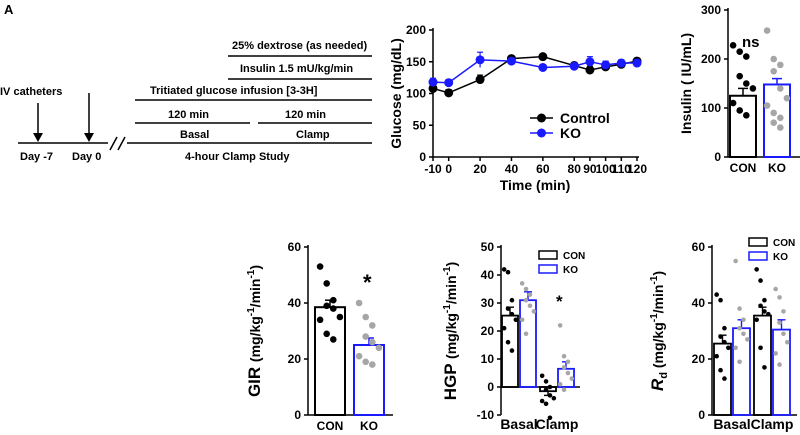  What do you see at coordinates (654, 279) in the screenshot?
I see `rd-label-sup2: -1` at bounding box center [654, 279].